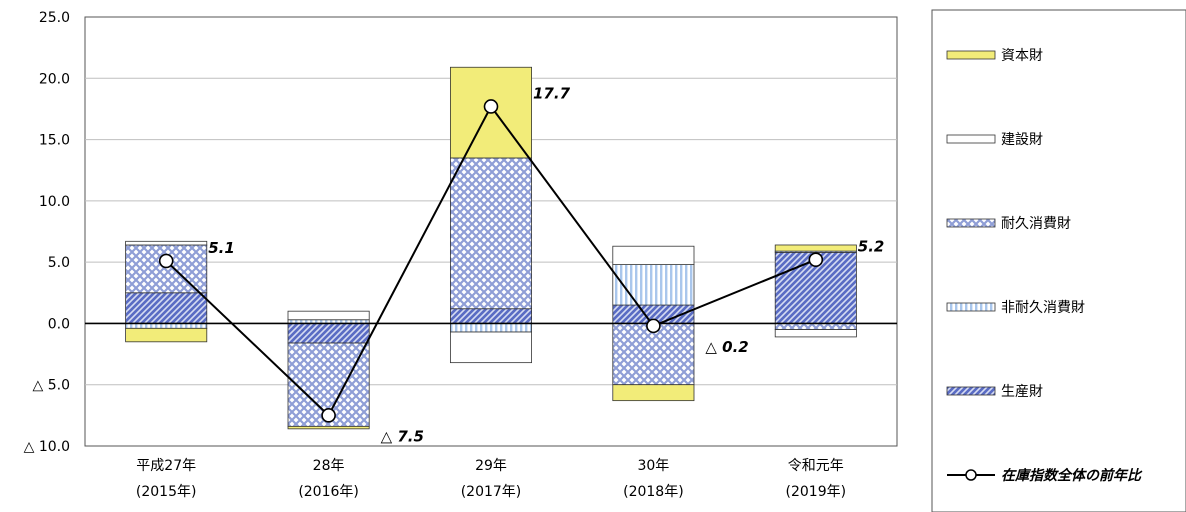 The height and width of the screenshot is (512, 1186). Describe the element at coordinates (816, 492) in the screenshot. I see `x-tick-sublabel: (2019年)` at that location.